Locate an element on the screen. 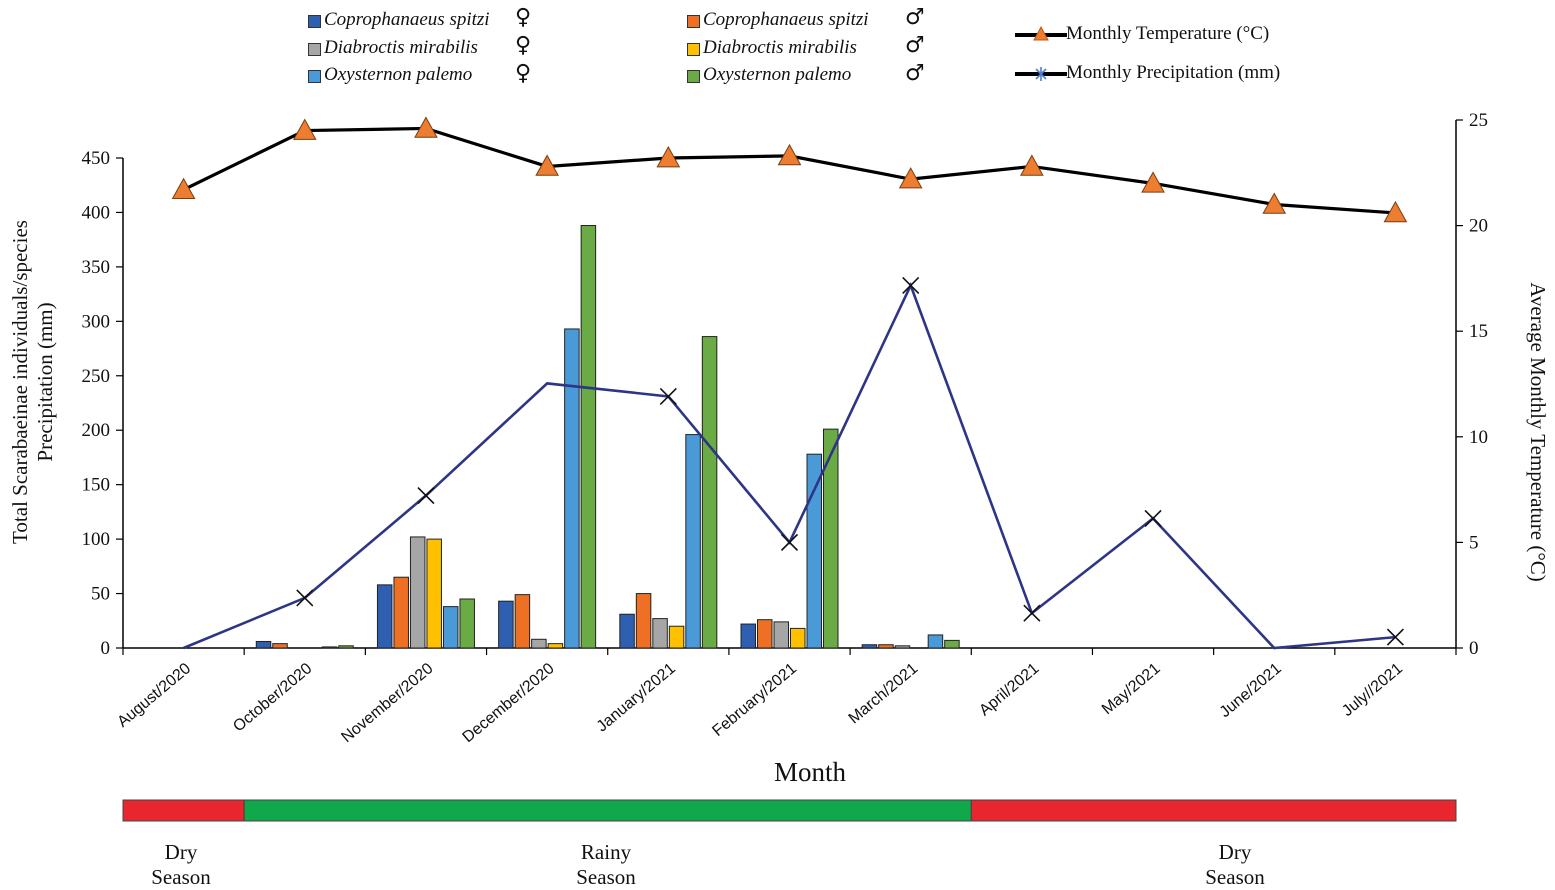 This screenshot has width=1555, height=890. season-label-dry-1: Dry Season is located at coordinates (181, 864).